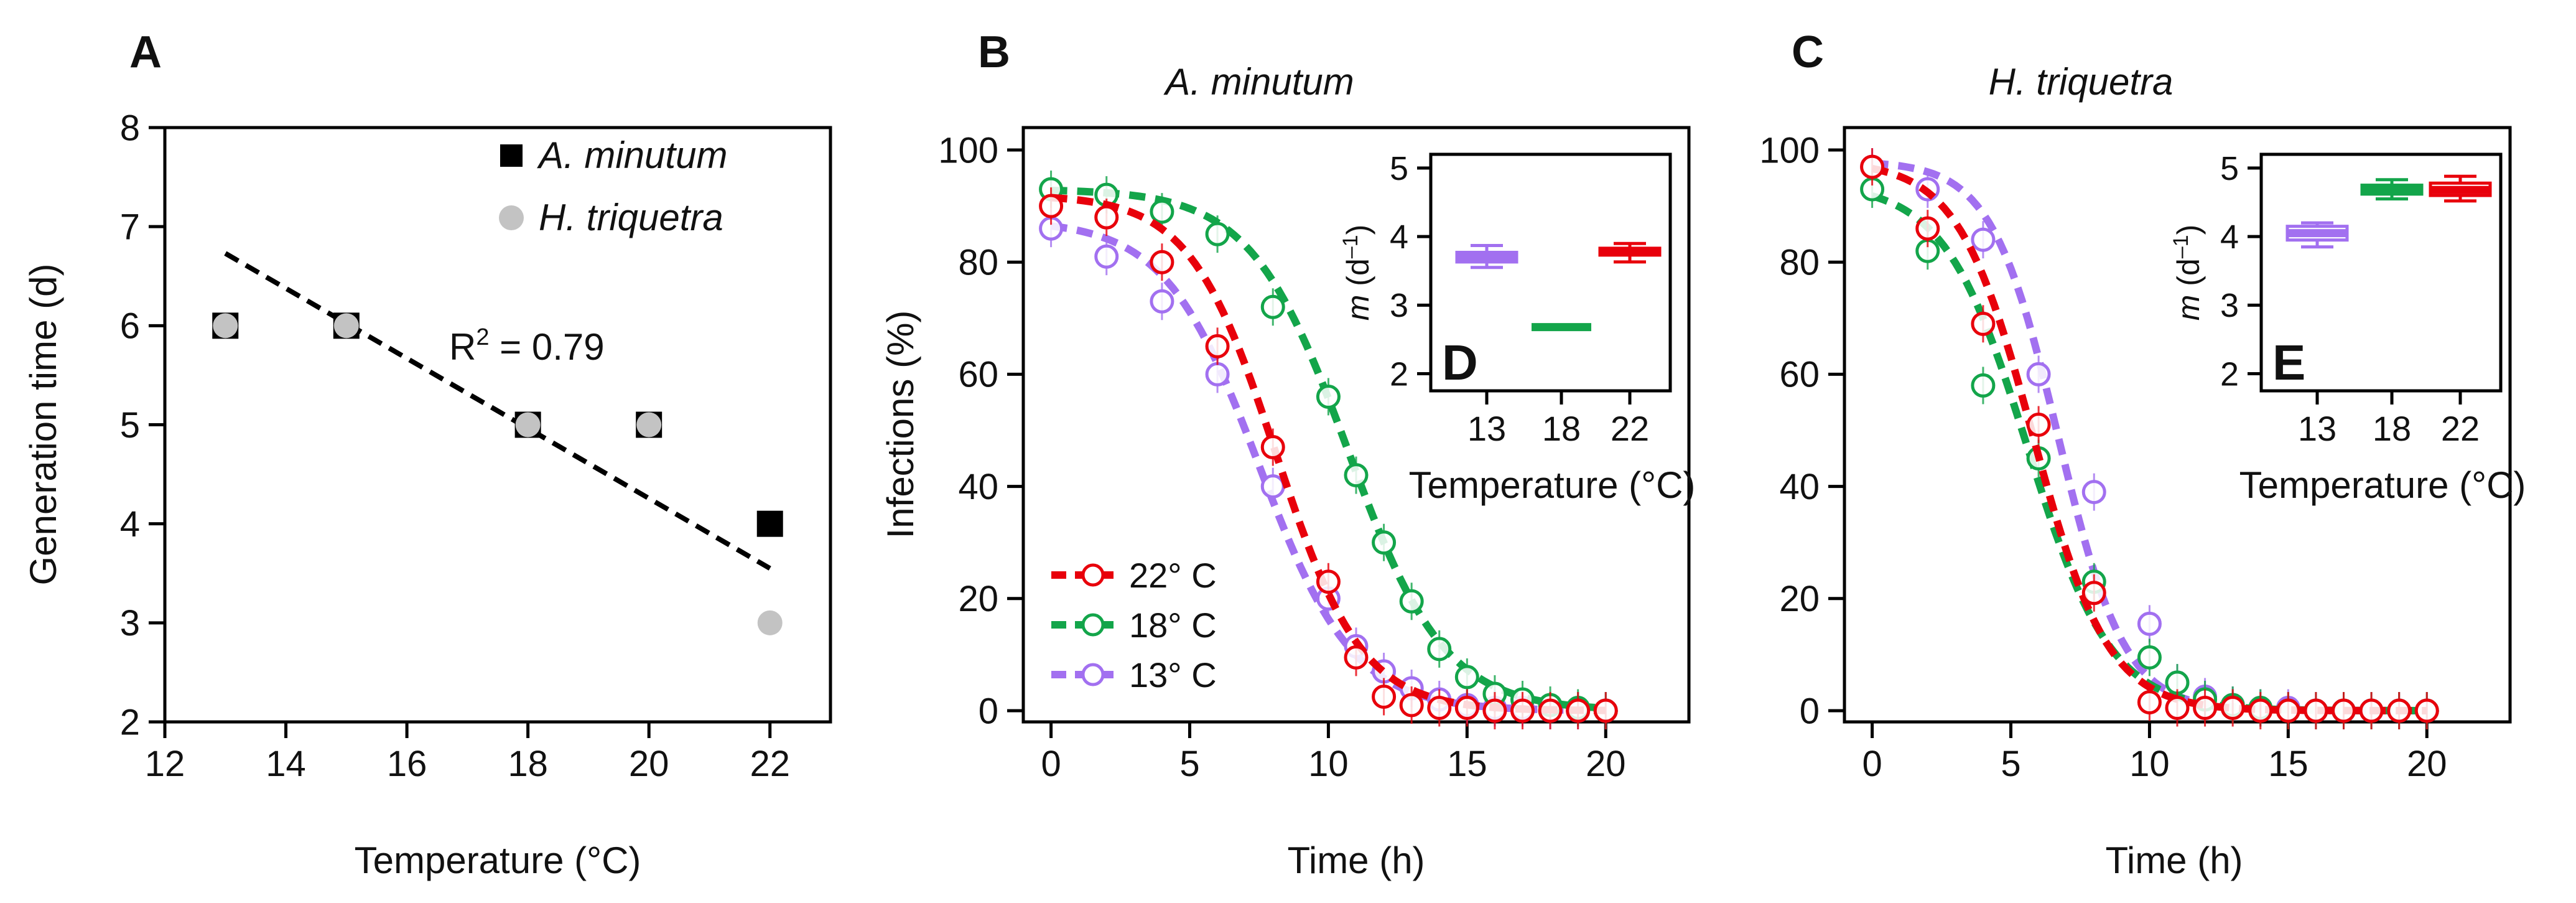  I want to click on panel-label-a: A, so click(145, 52).